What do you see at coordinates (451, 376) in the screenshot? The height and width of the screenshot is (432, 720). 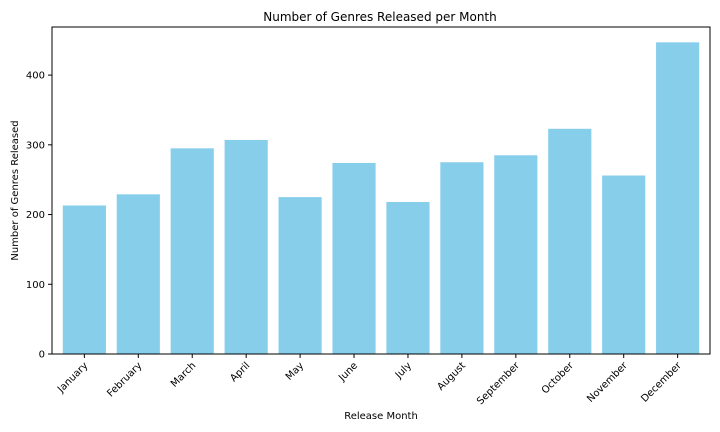 I see `x-tick-label: August` at bounding box center [451, 376].